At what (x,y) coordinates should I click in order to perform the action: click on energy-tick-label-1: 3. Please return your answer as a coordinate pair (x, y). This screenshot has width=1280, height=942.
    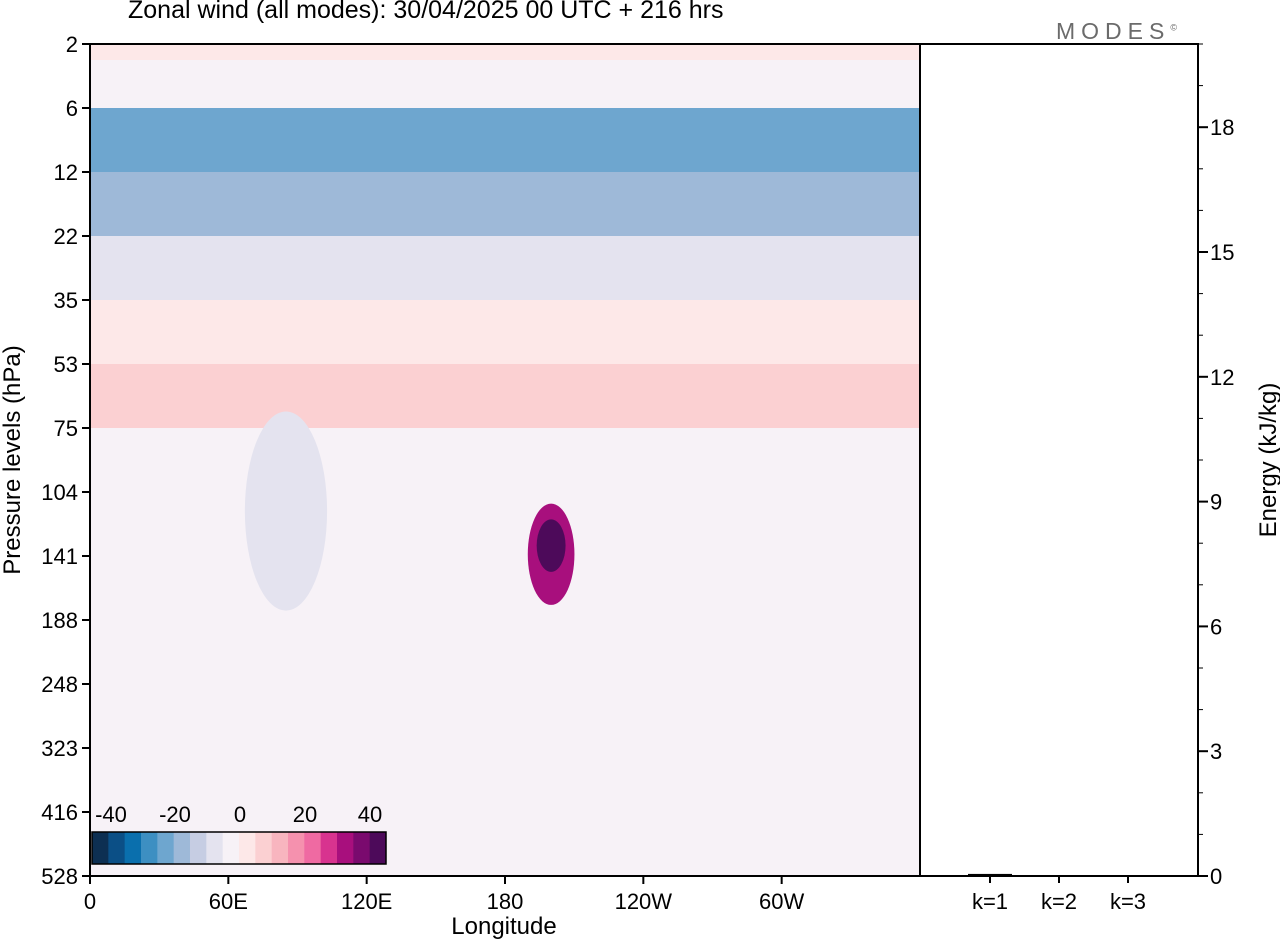
    Looking at the image, I should click on (1216, 751).